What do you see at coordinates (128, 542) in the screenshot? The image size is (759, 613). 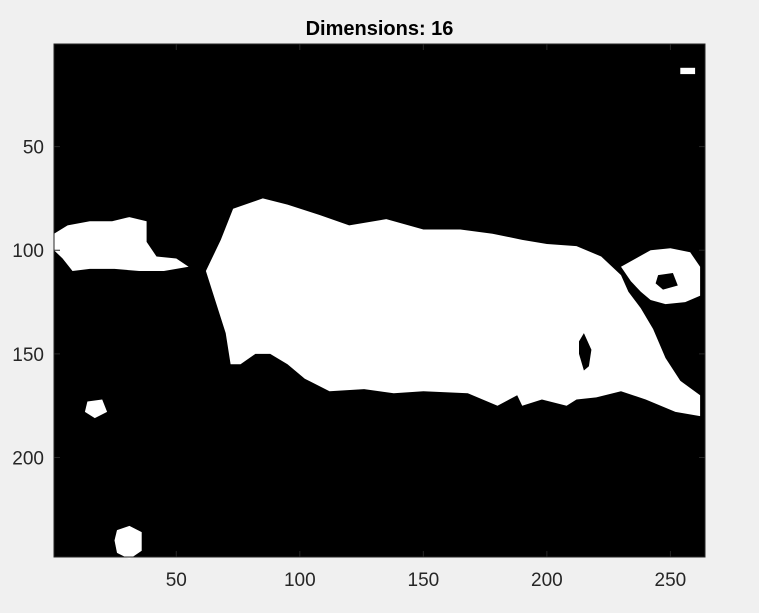 I see `region-bottom-blob` at bounding box center [128, 542].